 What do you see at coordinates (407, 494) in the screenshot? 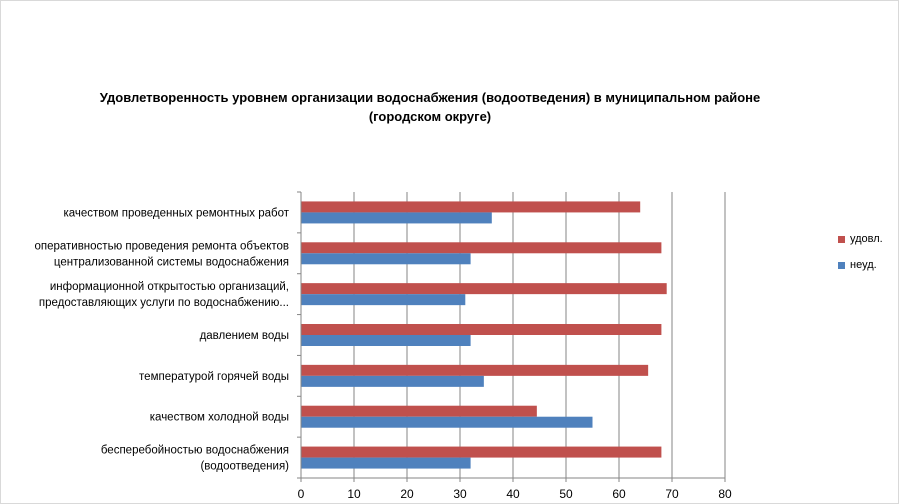
I see `x-tick-label-2: 20` at bounding box center [407, 494].